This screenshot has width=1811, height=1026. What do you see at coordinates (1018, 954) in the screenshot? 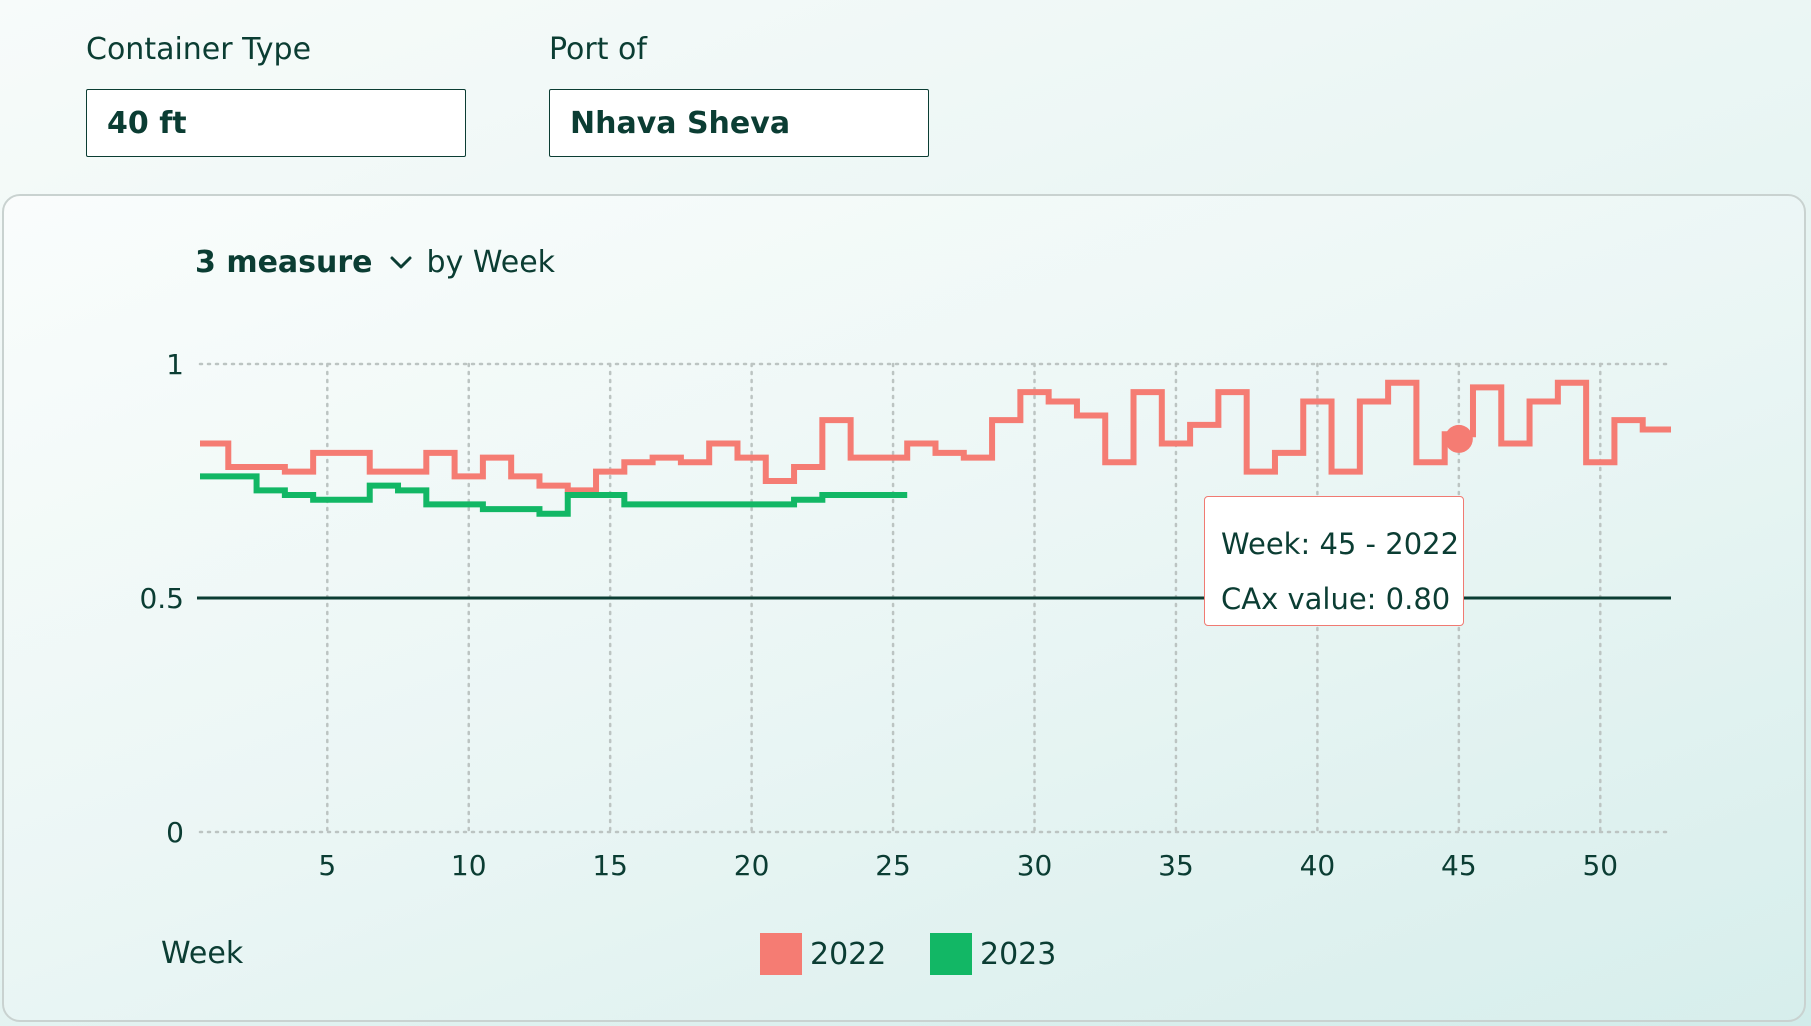
I see `legend-label-2023: 2023` at bounding box center [1018, 954].